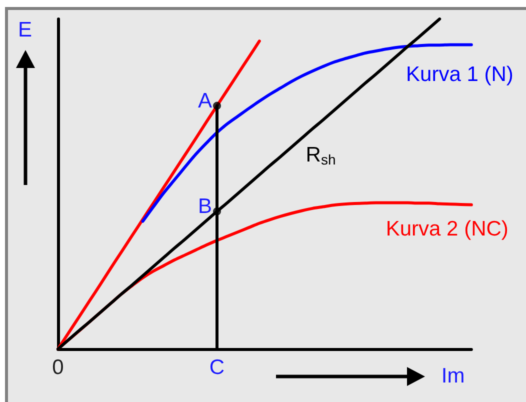 Image resolution: width=526 pixels, height=402 pixels. What do you see at coordinates (25, 30) in the screenshot?
I see `y-axis-title: E` at bounding box center [25, 30].